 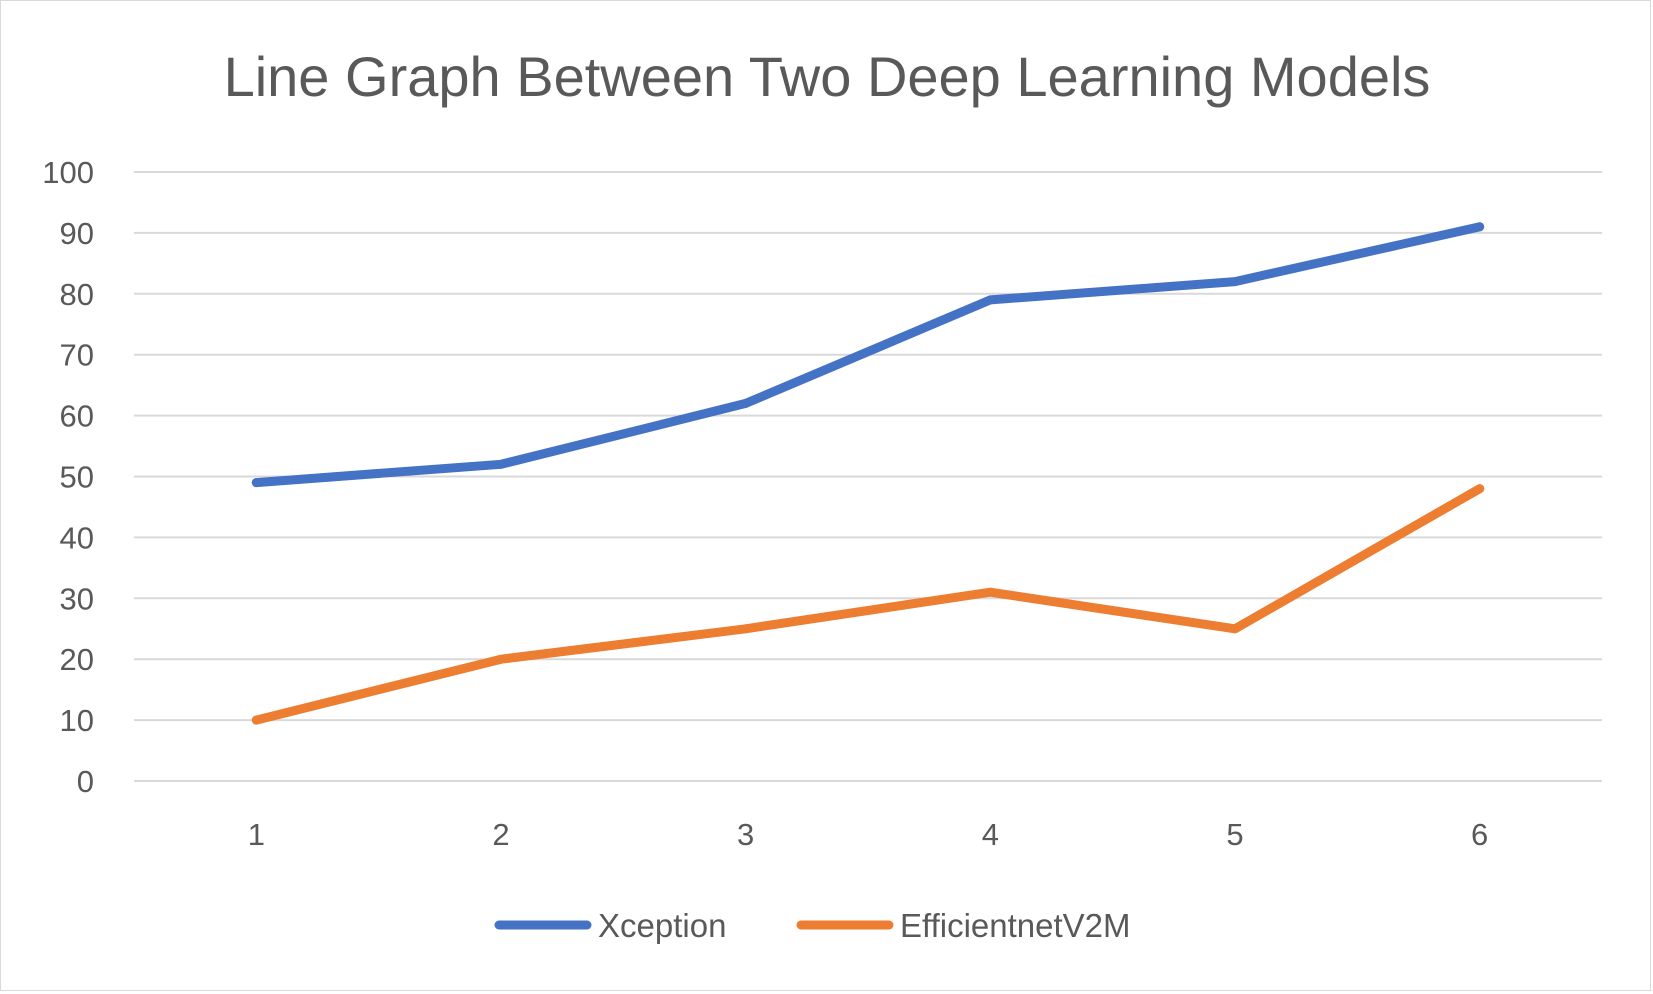 What do you see at coordinates (745, 834) in the screenshot?
I see `x-tick-label: 3` at bounding box center [745, 834].